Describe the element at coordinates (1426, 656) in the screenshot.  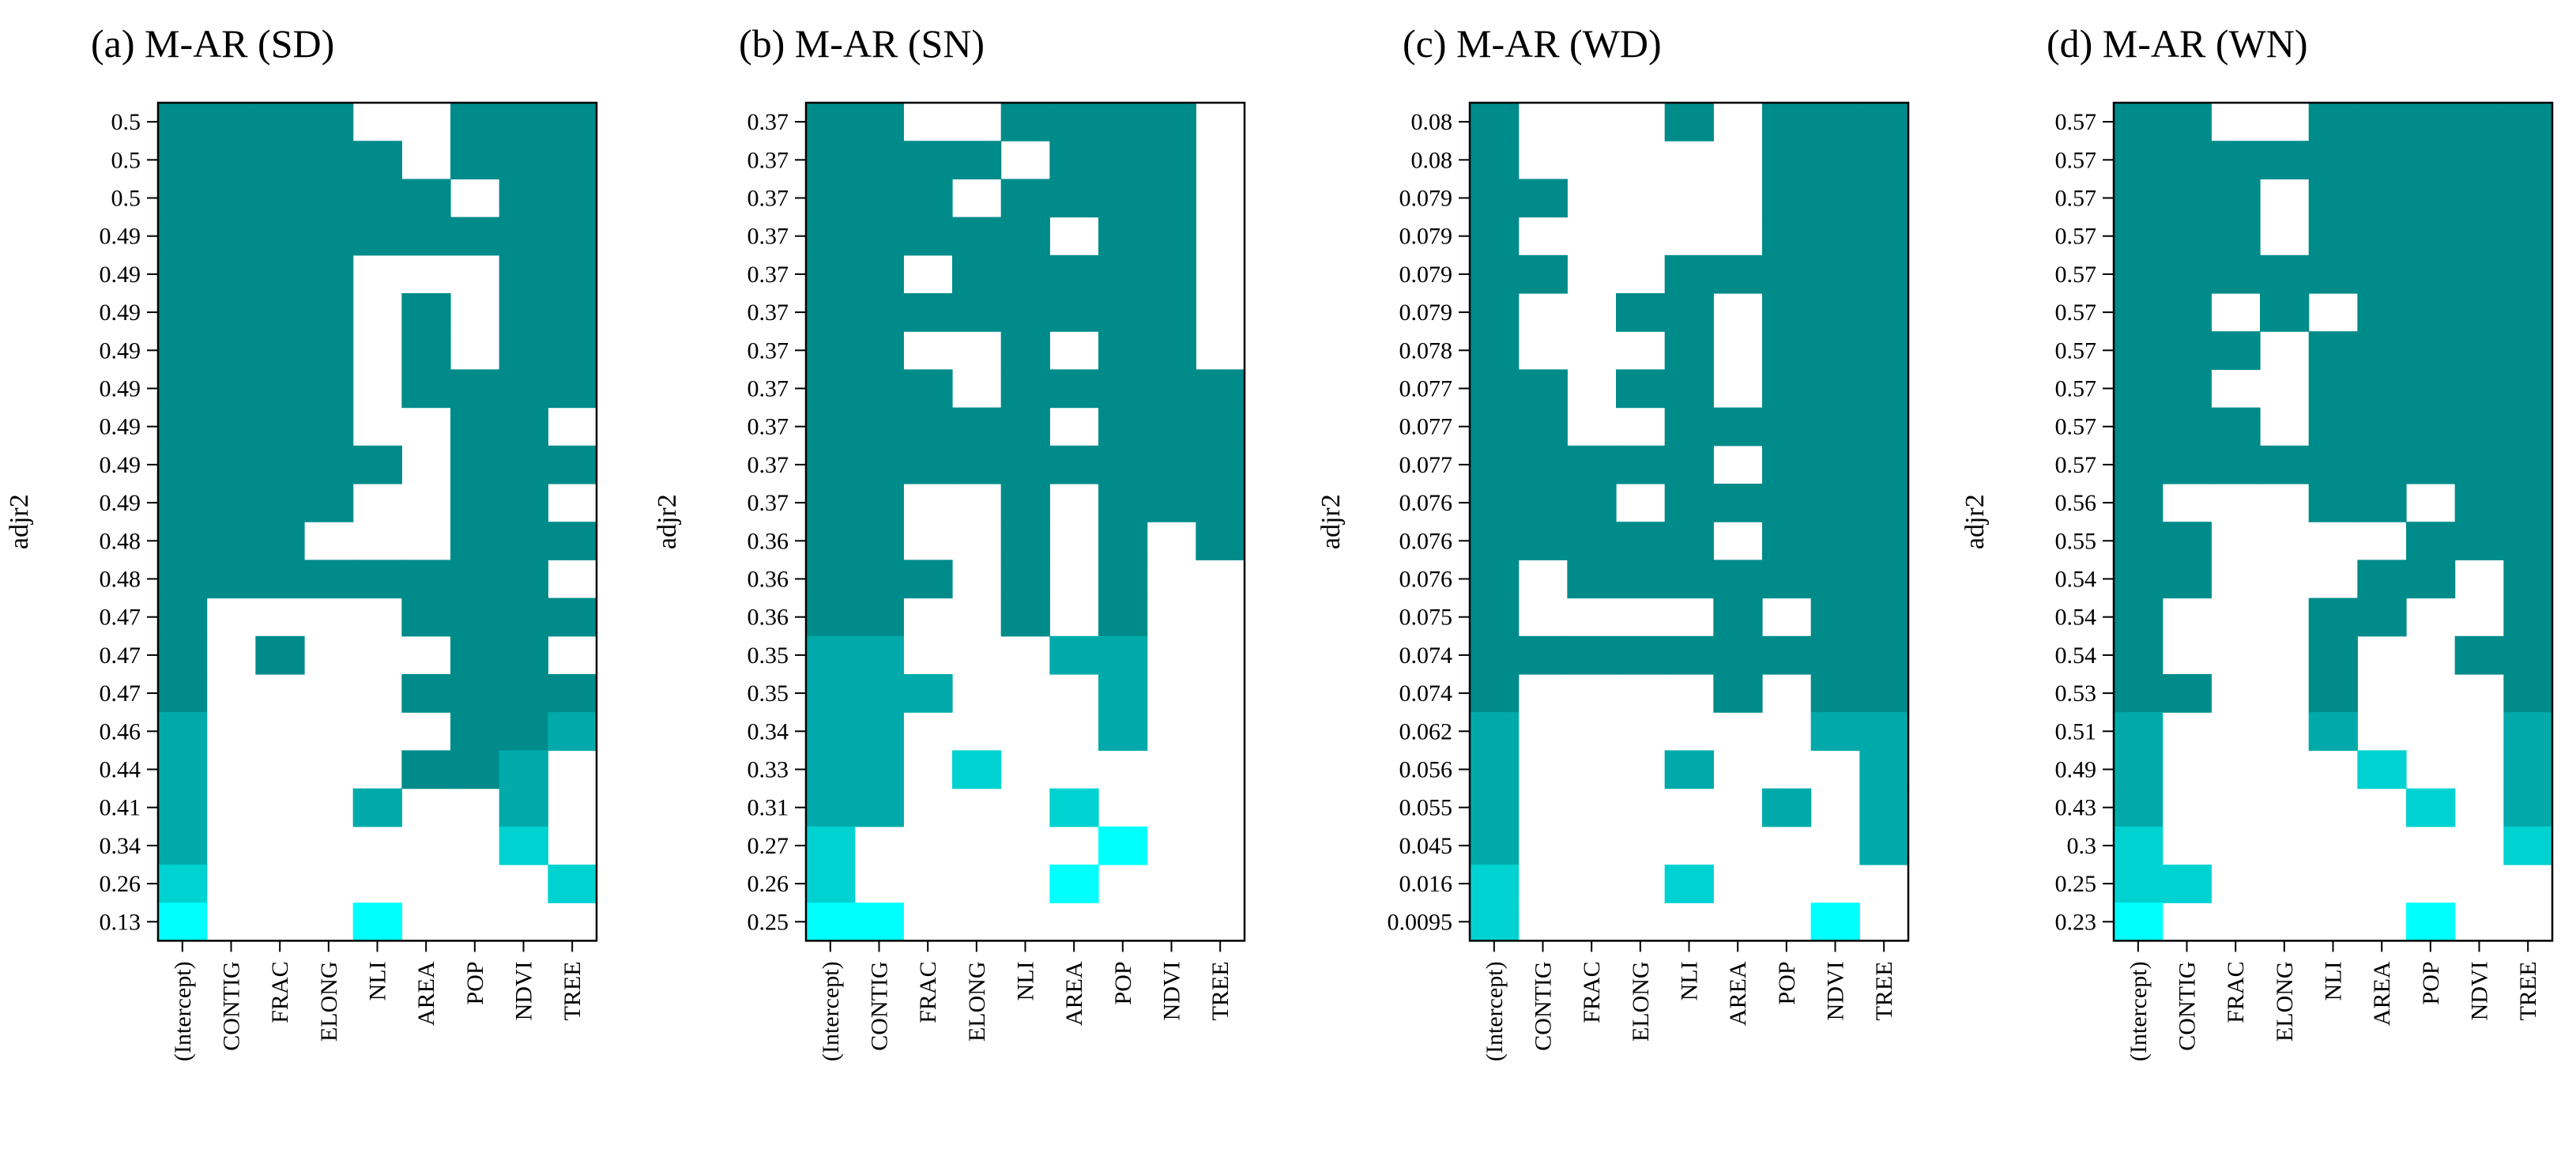
I see `y-tick-label: 0.074` at that location.